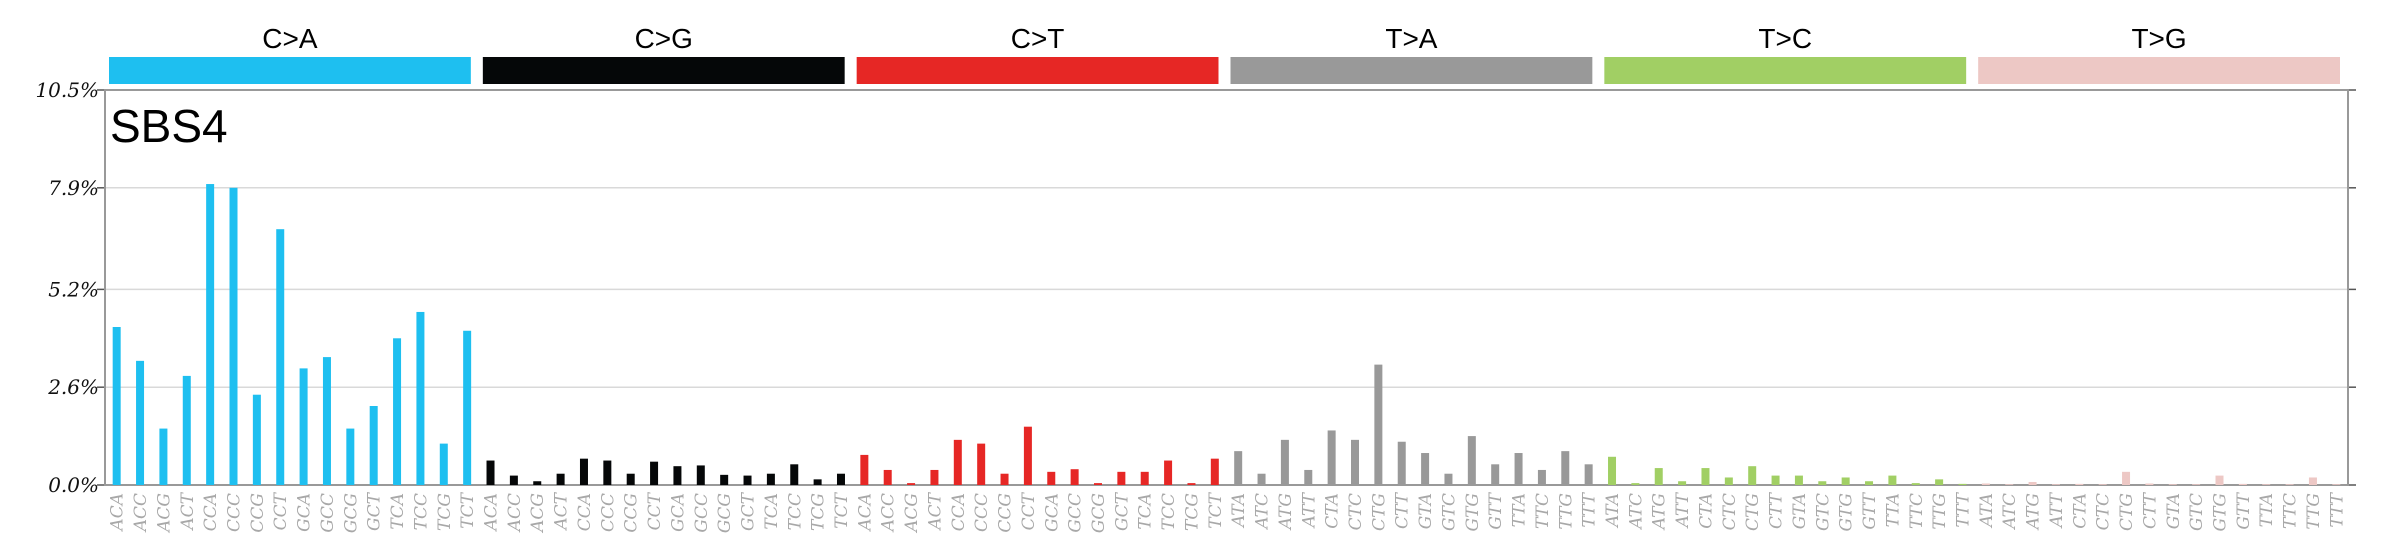 This screenshot has height=550, width=2400. What do you see at coordinates (1309, 510) in the screenshot?
I see `x-tick-label: ATT` at bounding box center [1309, 510].